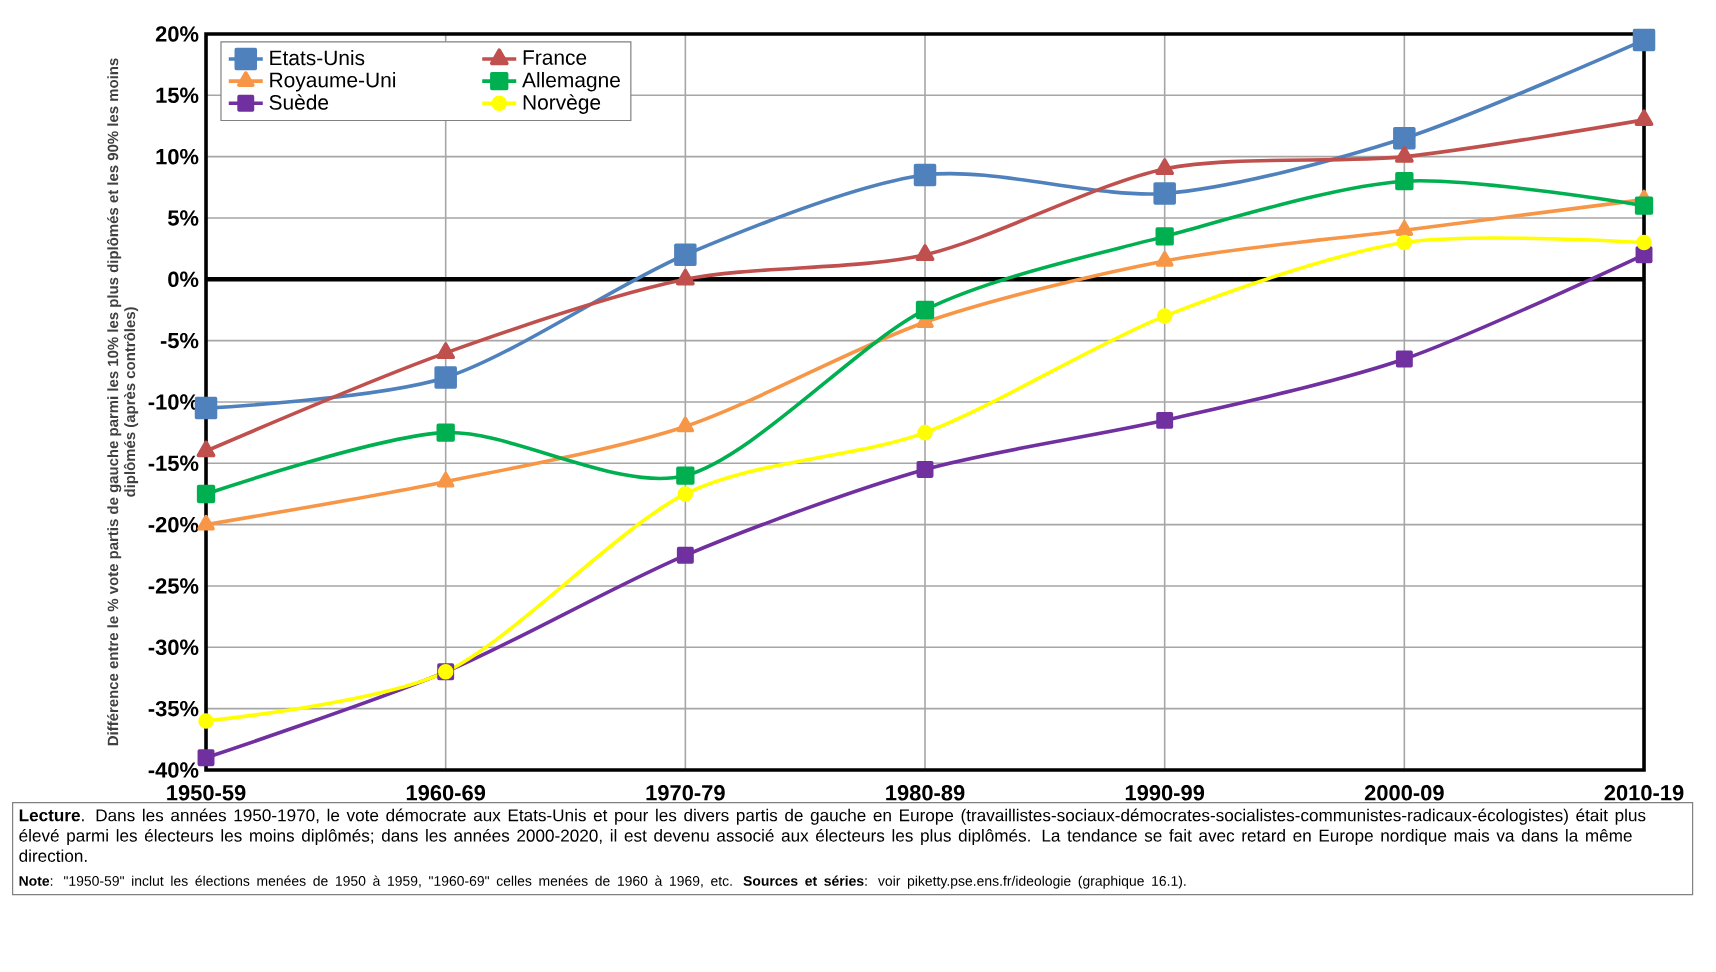 The width and height of the screenshot is (1716, 972). Describe the element at coordinates (333, 82) in the screenshot. I see `legend-label: Royaume-Uni` at that location.